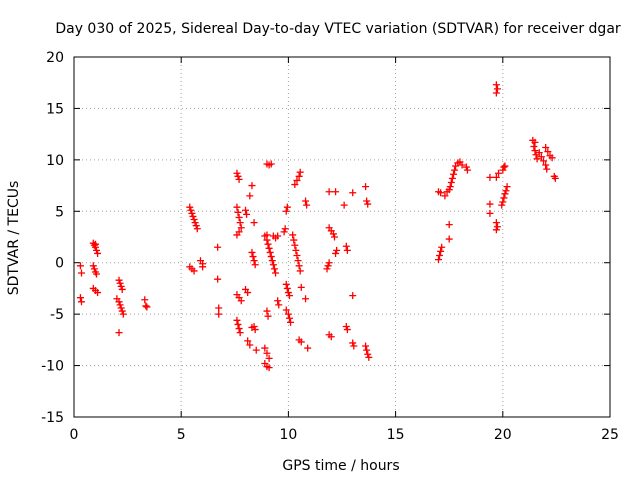 This screenshot has width=640, height=480. What do you see at coordinates (59, 212) in the screenshot?
I see `y-tick-label: 5` at bounding box center [59, 212].